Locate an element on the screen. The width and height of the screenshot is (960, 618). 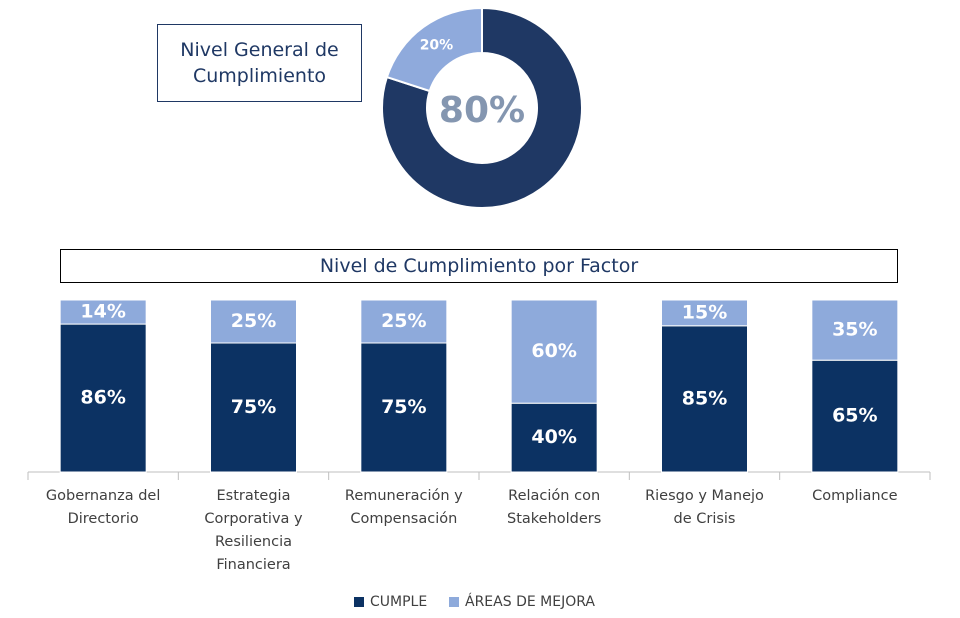
bar-label: 85% is located at coordinates (704, 398).